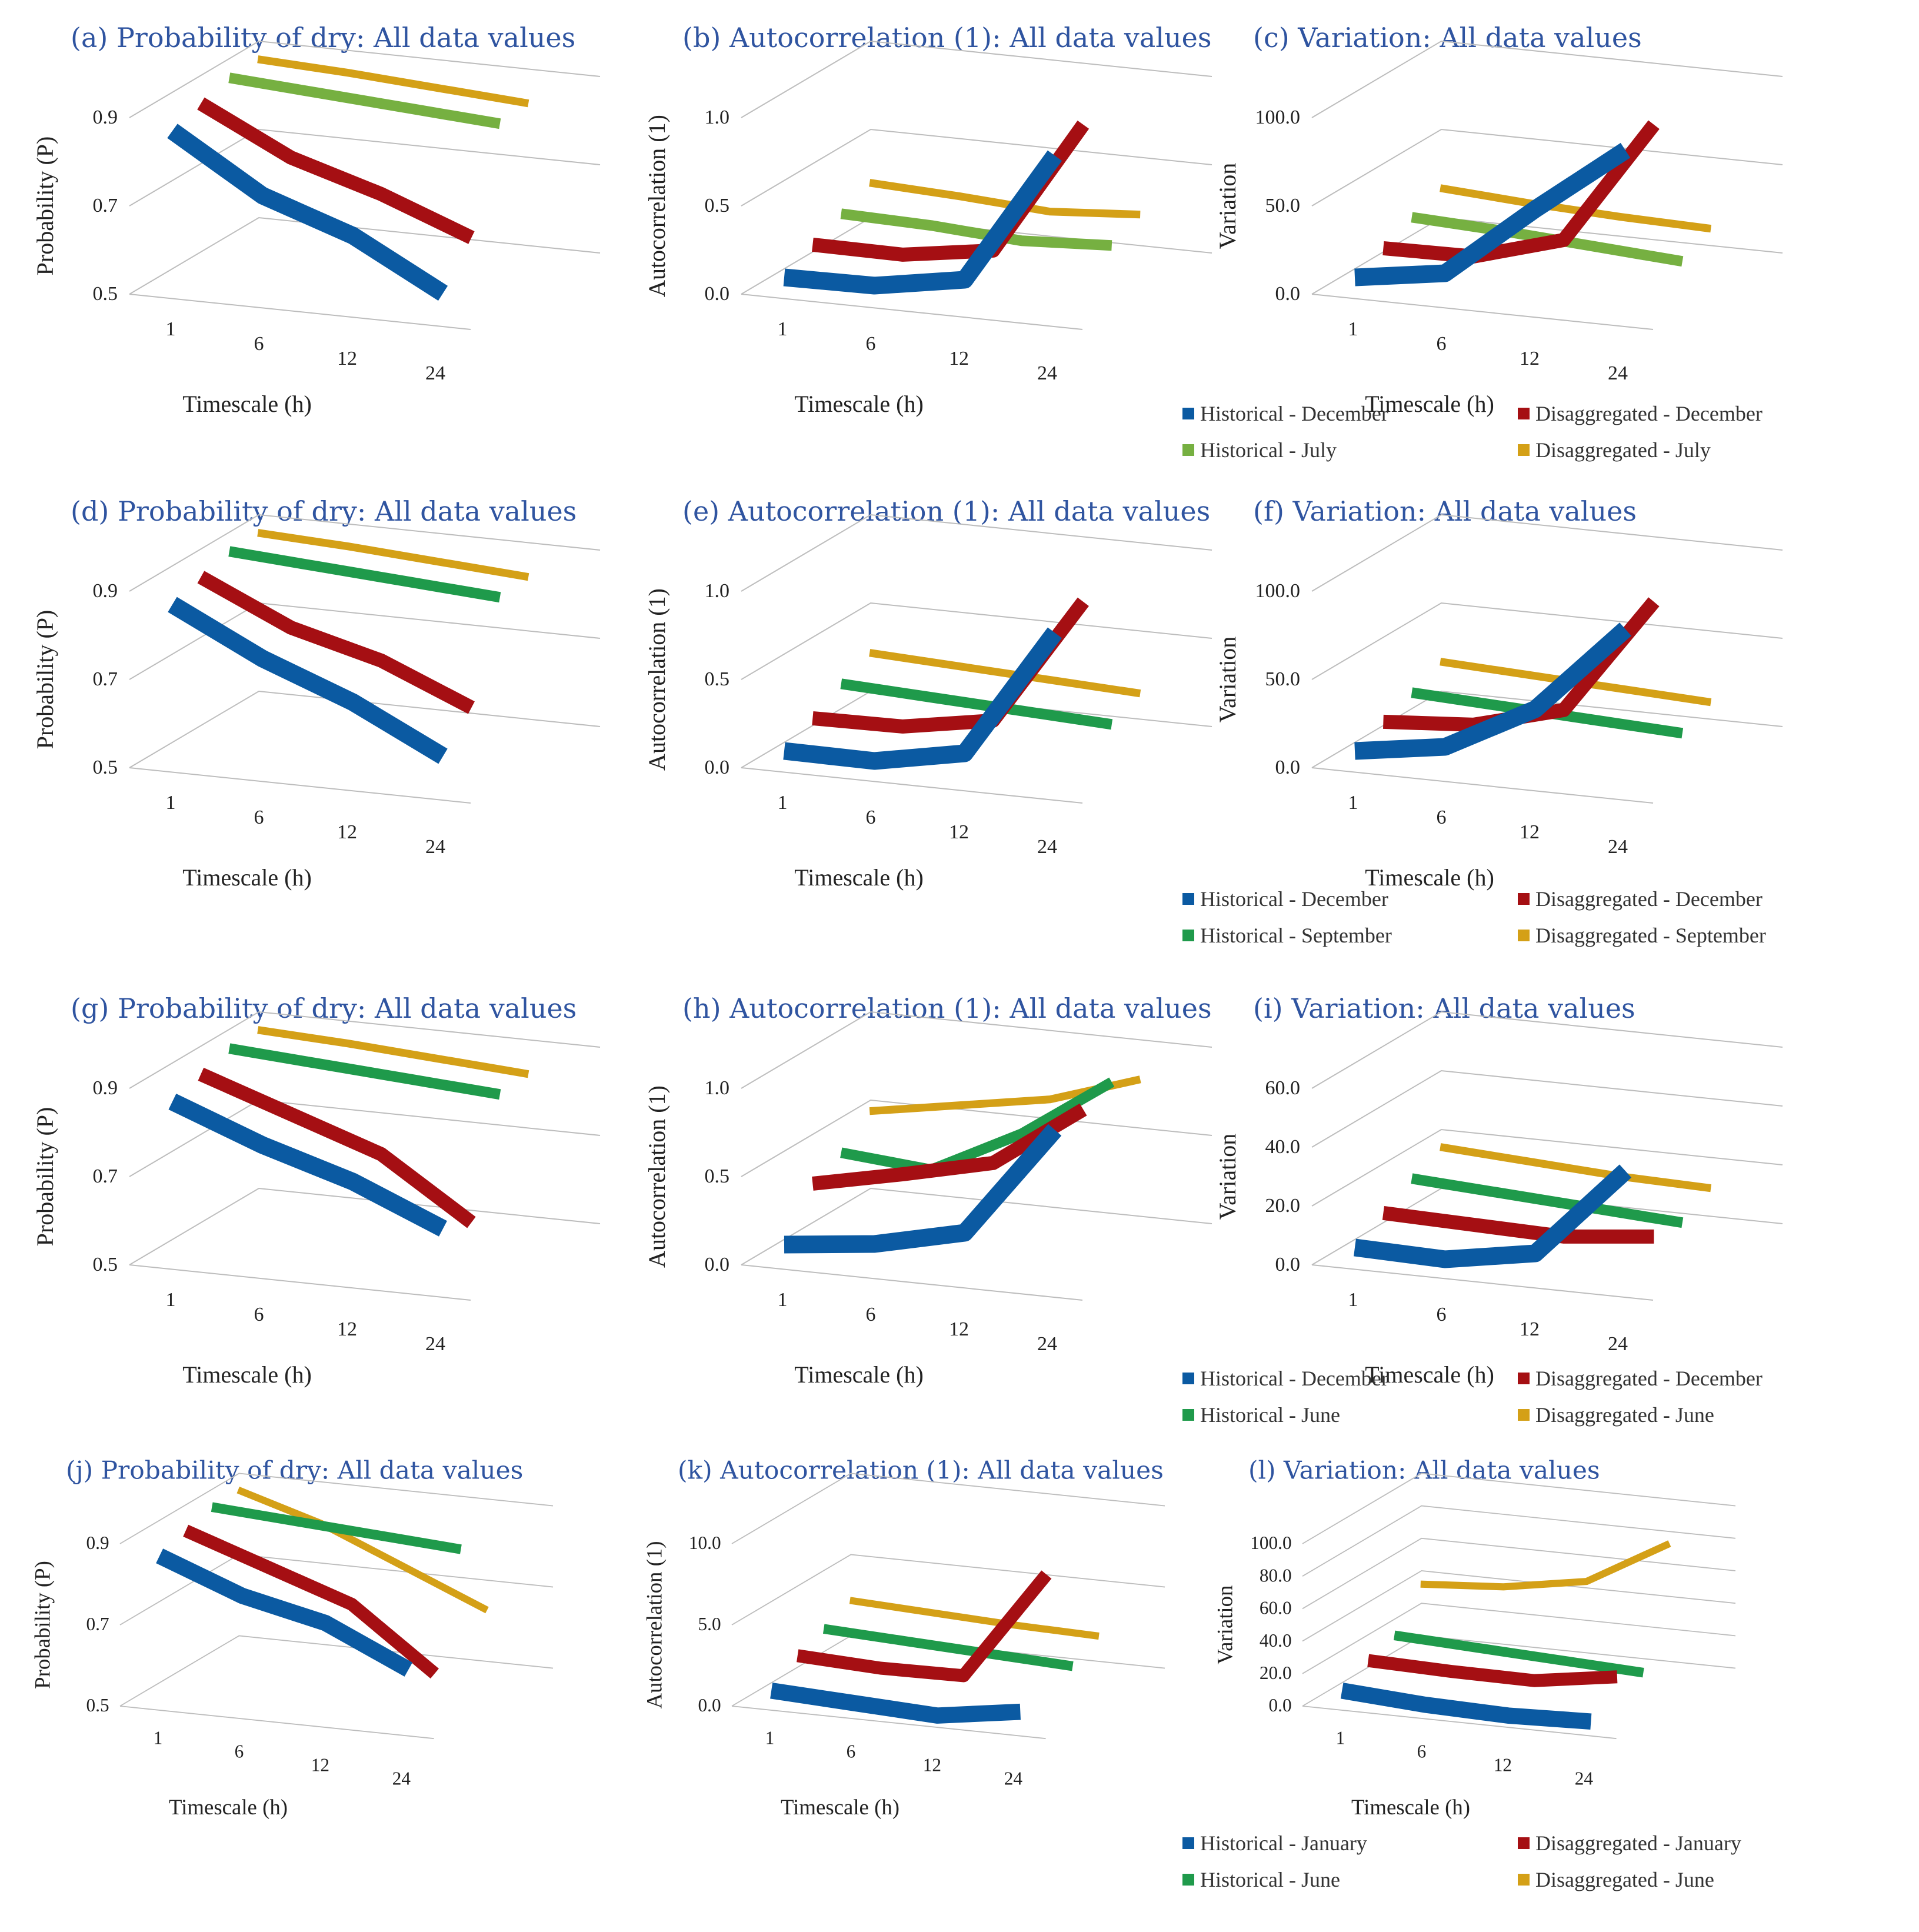 This screenshot has height=1932, width=1919. Describe the element at coordinates (1283, 1843) in the screenshot. I see `legend-label: Historical - January` at that location.